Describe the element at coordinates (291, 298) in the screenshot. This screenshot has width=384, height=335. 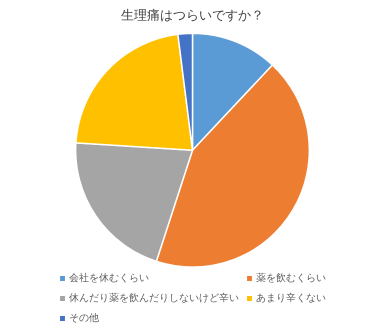
I see `legend-label: あまり辛くない` at that location.